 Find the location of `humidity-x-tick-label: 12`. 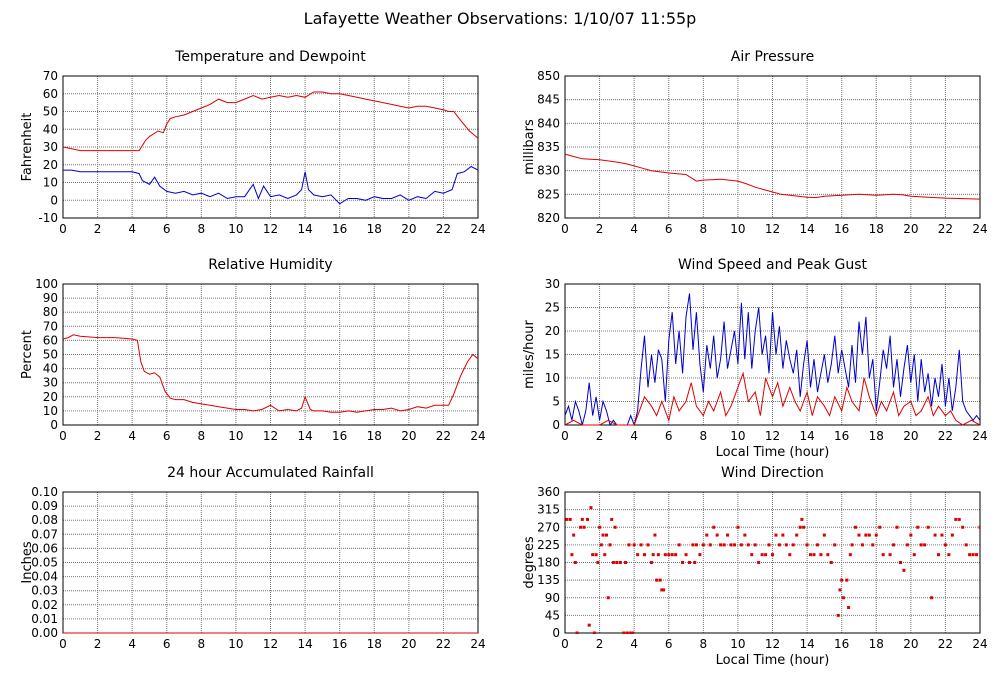

humidity-x-tick-label: 12 is located at coordinates (270, 436).